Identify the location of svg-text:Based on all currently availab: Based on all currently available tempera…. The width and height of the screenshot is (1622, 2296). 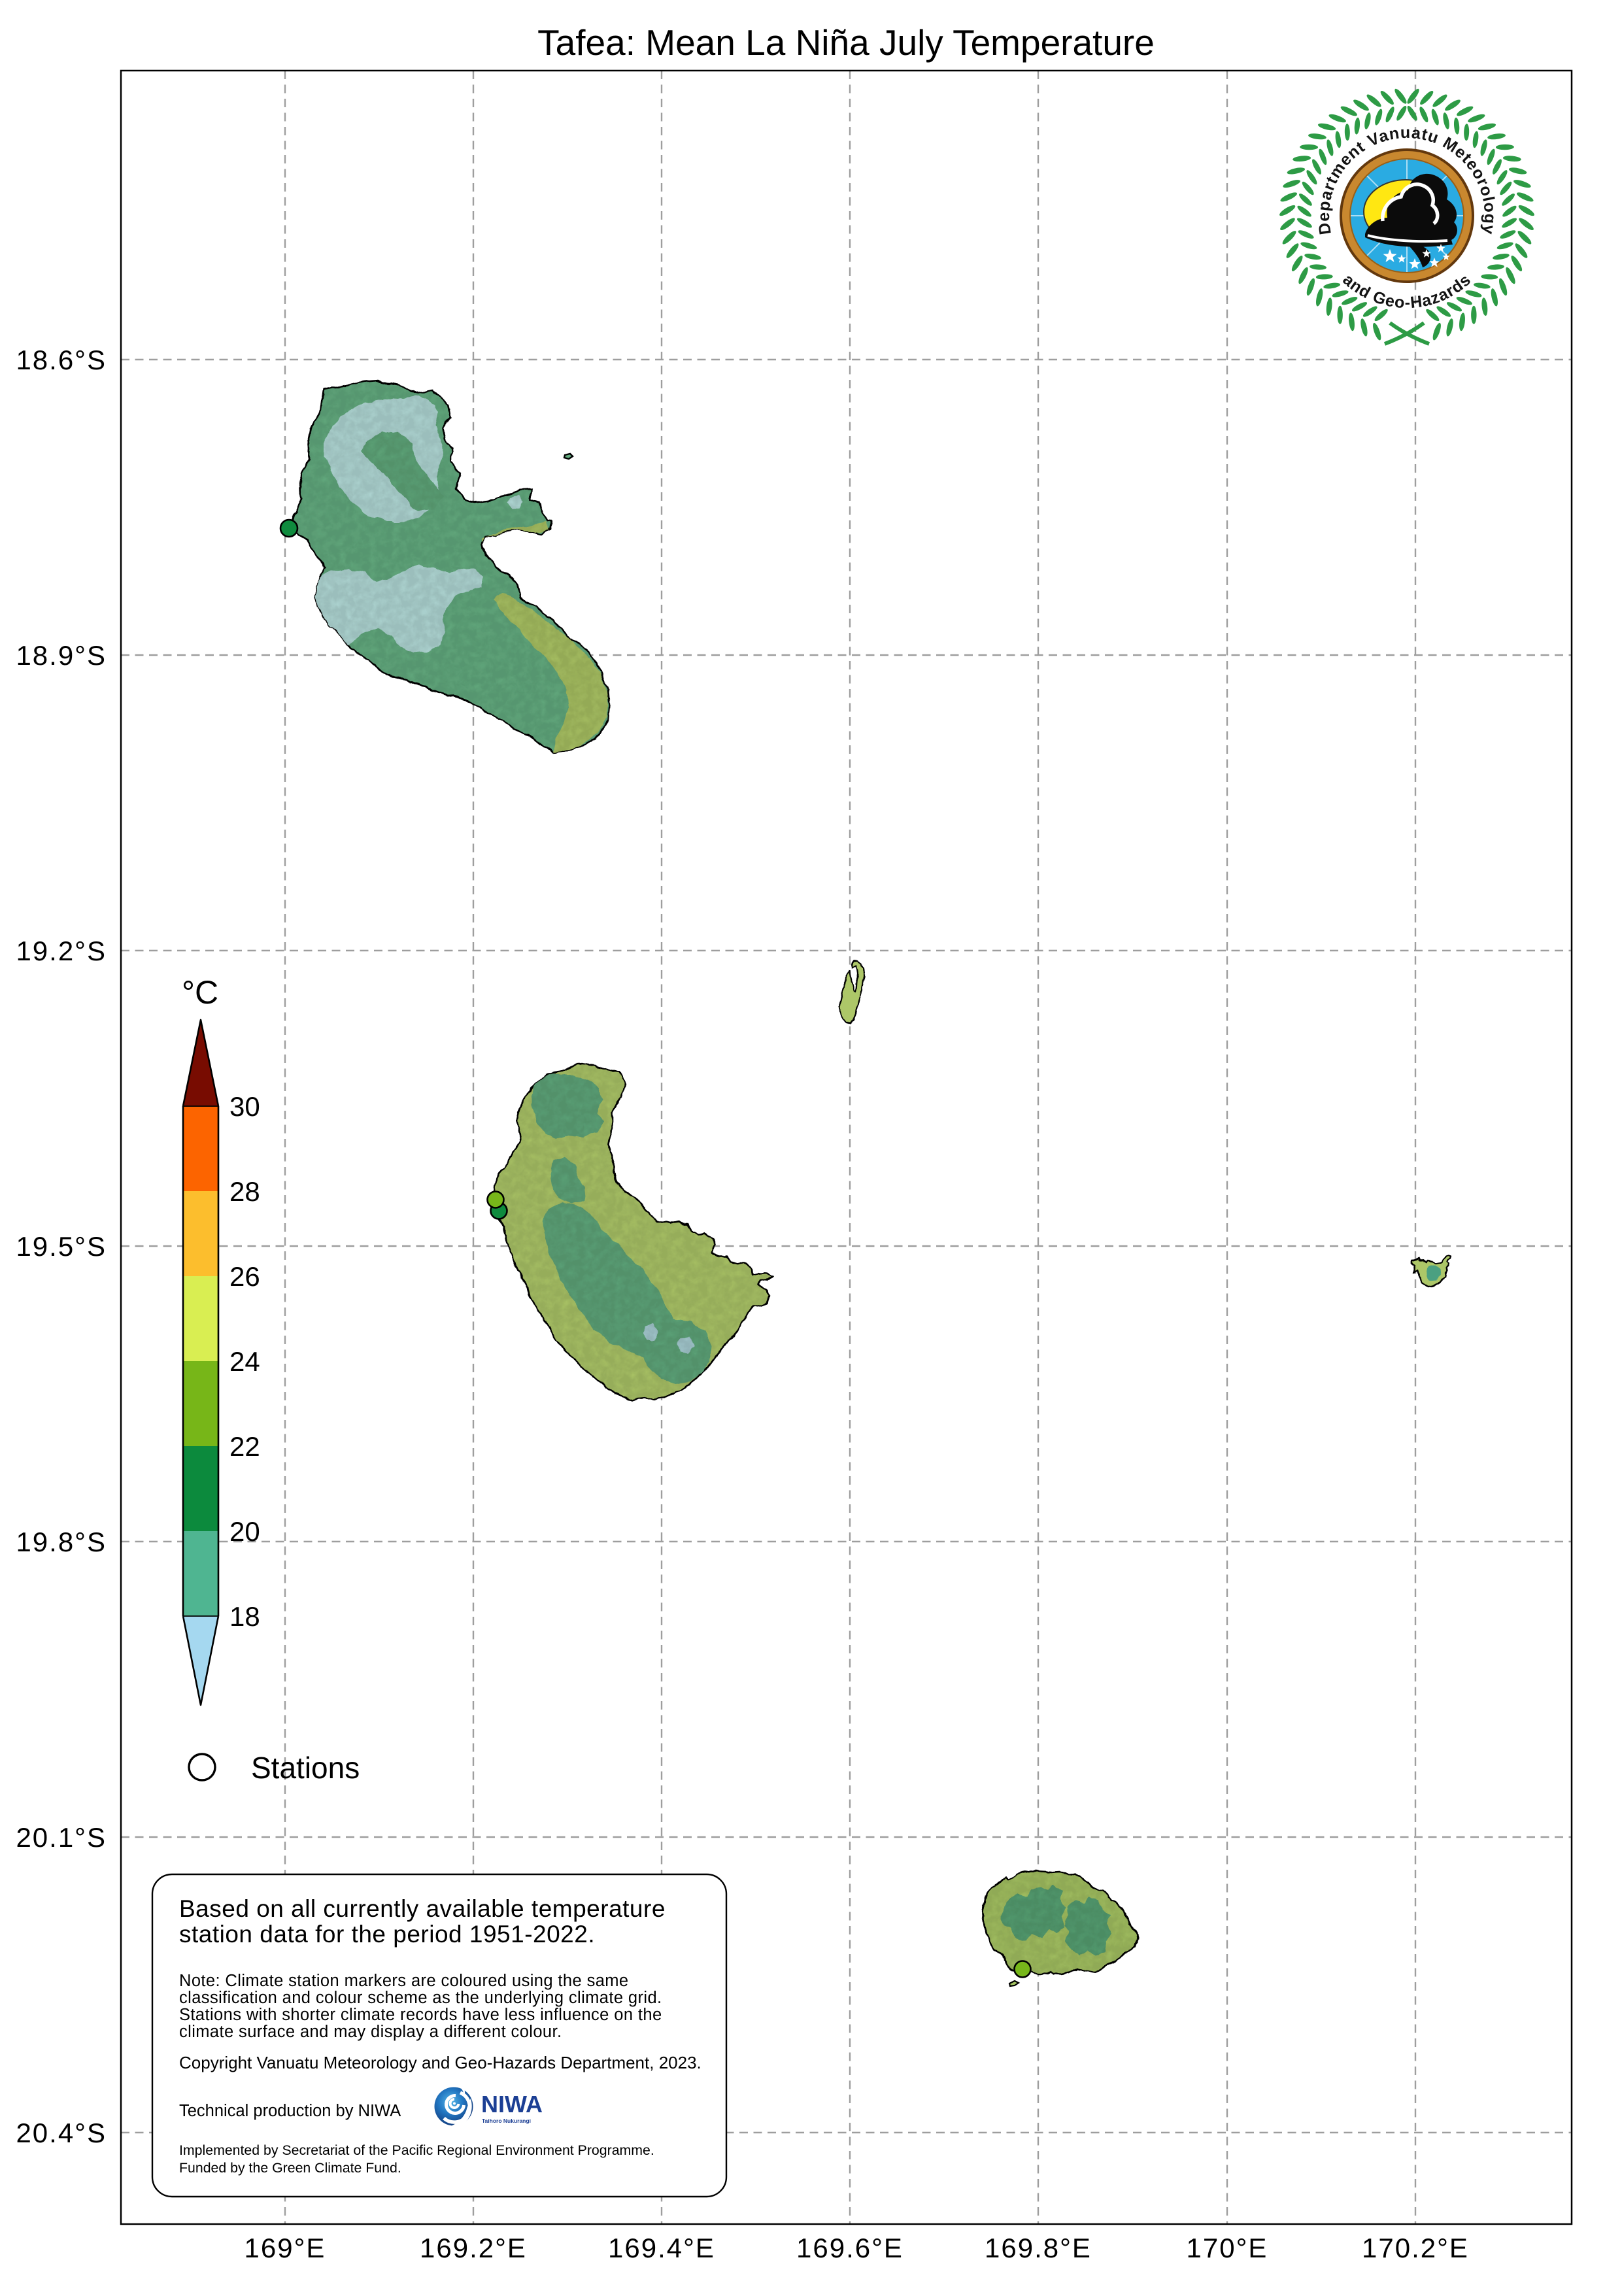
(422, 1908).